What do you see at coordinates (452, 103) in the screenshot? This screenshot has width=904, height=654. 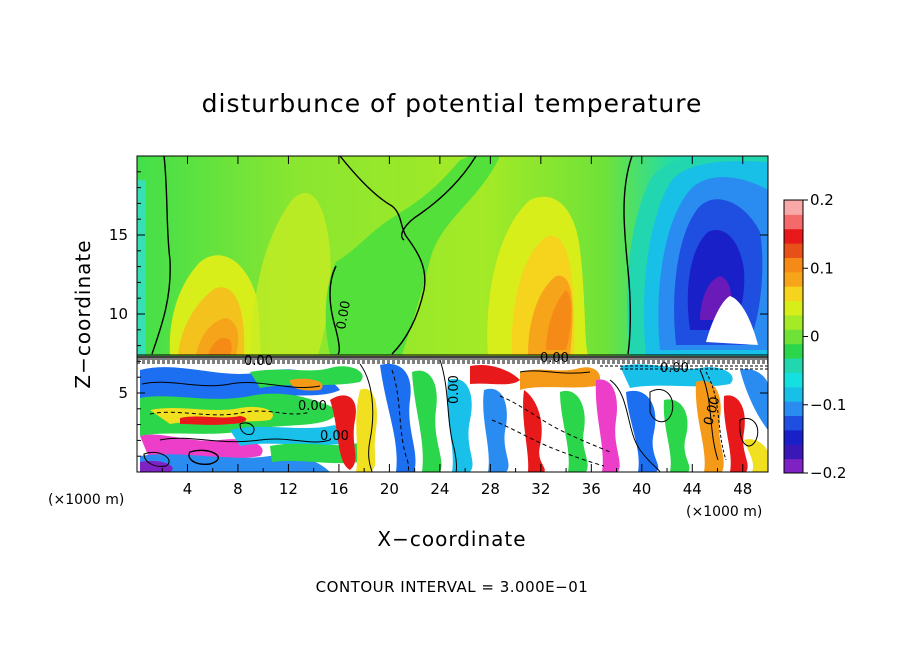 I see `chart-title: disturbunce of potential temperature` at bounding box center [452, 103].